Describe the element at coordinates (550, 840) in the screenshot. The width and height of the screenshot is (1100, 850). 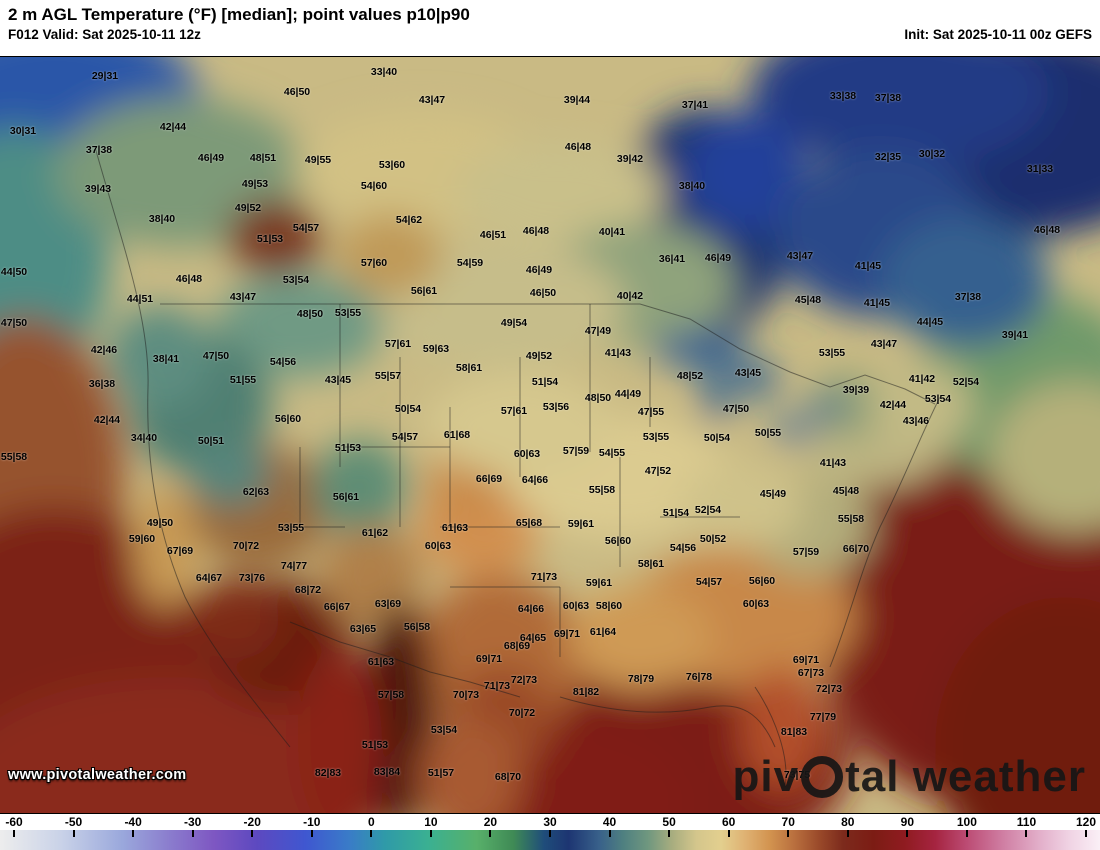
I see `colorbar-gradient` at that location.